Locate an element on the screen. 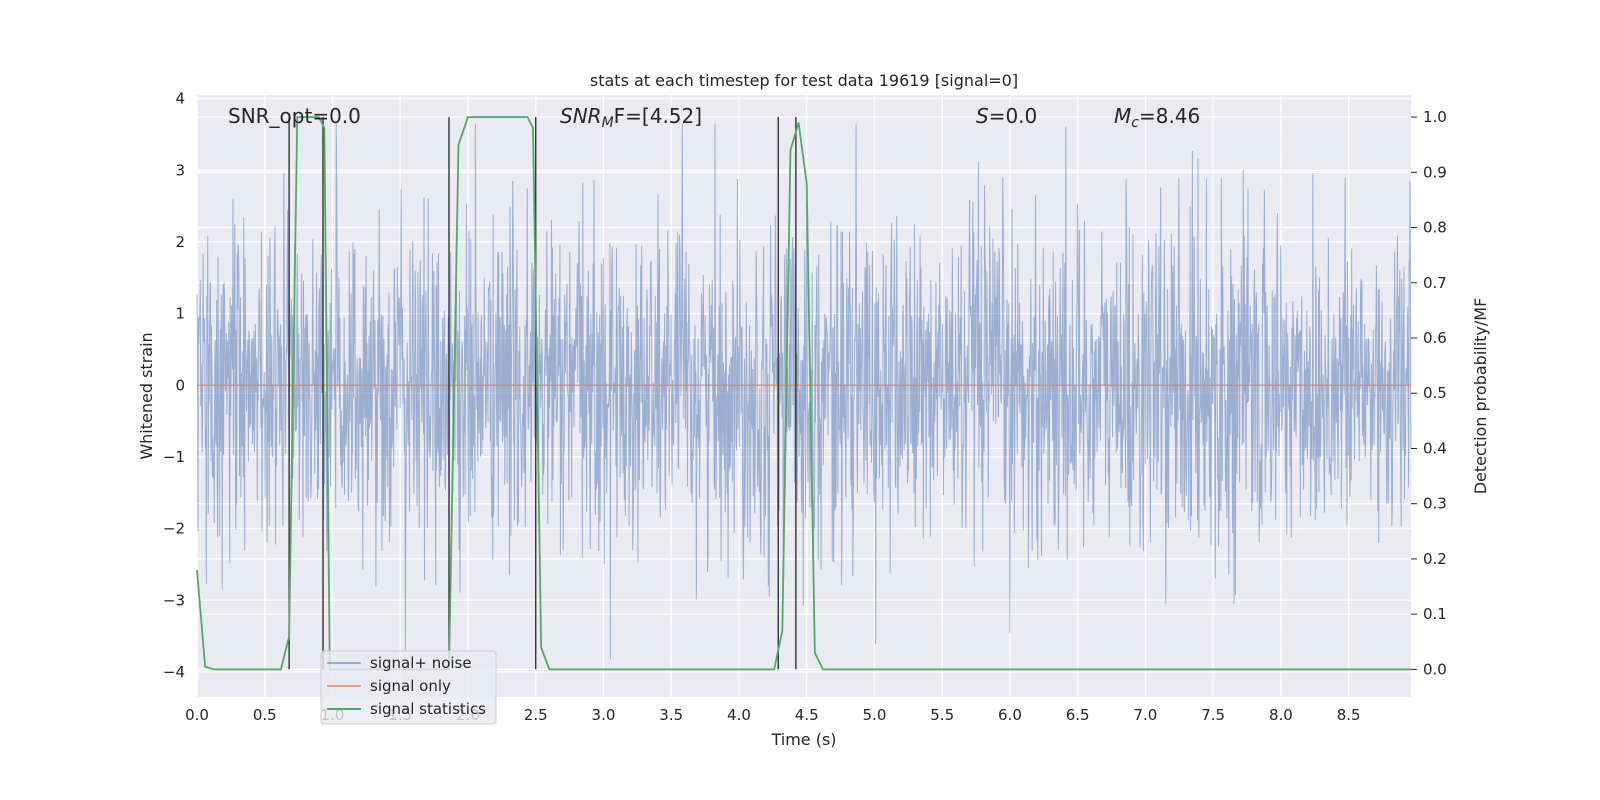 This screenshot has width=1600, height=800. x-tick-label: 4.0 is located at coordinates (739, 715).